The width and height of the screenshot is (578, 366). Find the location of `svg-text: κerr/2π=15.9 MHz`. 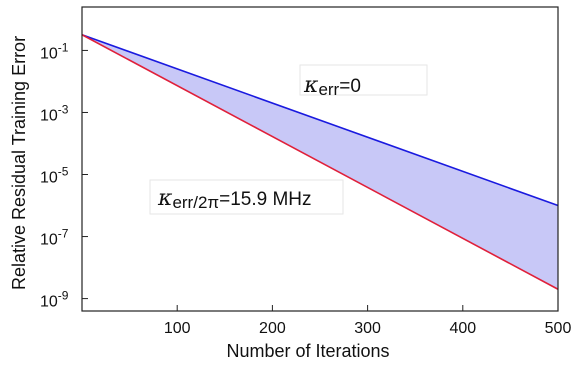

svg-text: κerr/2π=15.9 MHz is located at coordinates (234, 199).